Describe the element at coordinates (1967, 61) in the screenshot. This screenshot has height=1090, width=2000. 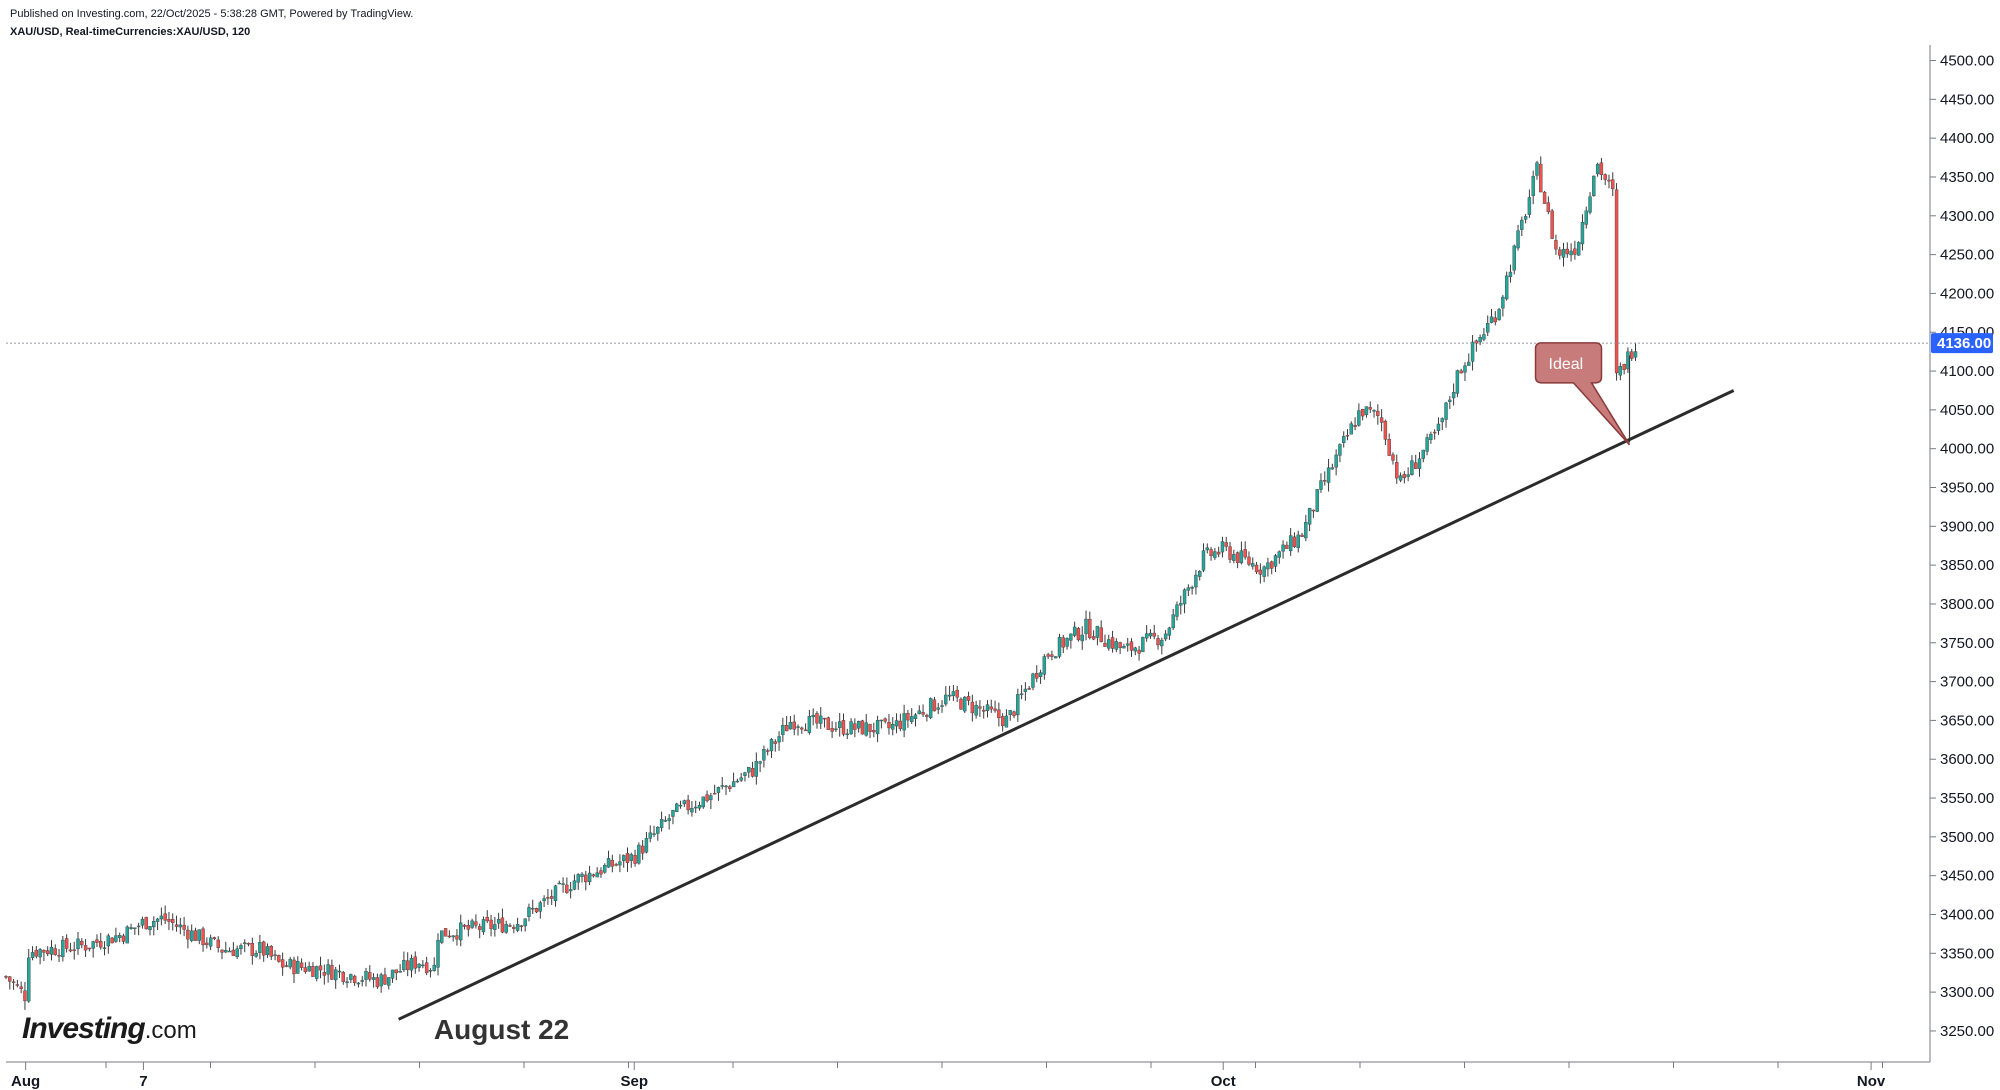
I see `y-tick-label: 4500.00` at that location.